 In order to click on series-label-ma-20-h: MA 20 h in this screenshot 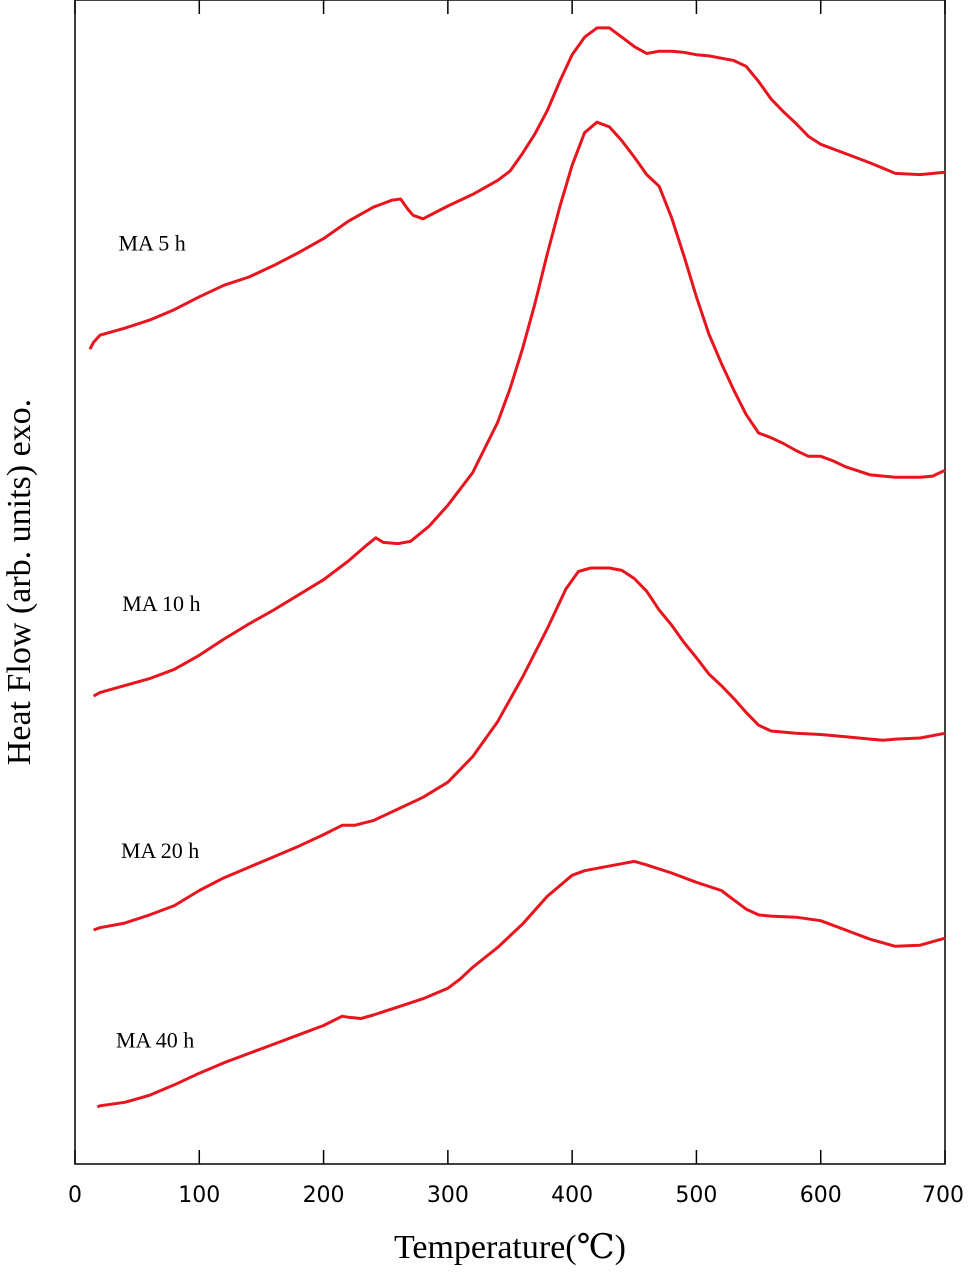, I will do `click(160, 850)`.